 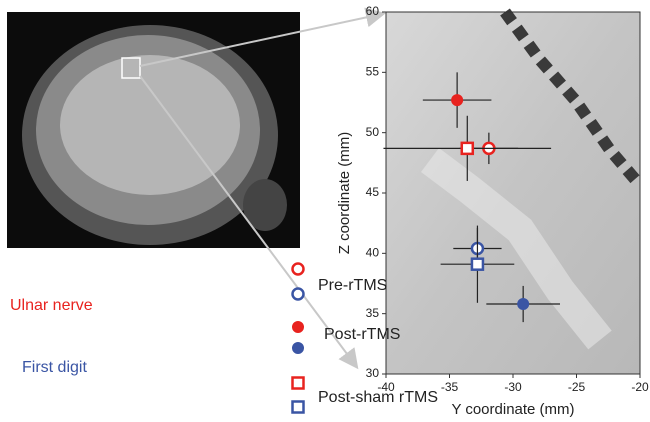 I want to click on y-tick-label: 60, so click(x=373, y=11).